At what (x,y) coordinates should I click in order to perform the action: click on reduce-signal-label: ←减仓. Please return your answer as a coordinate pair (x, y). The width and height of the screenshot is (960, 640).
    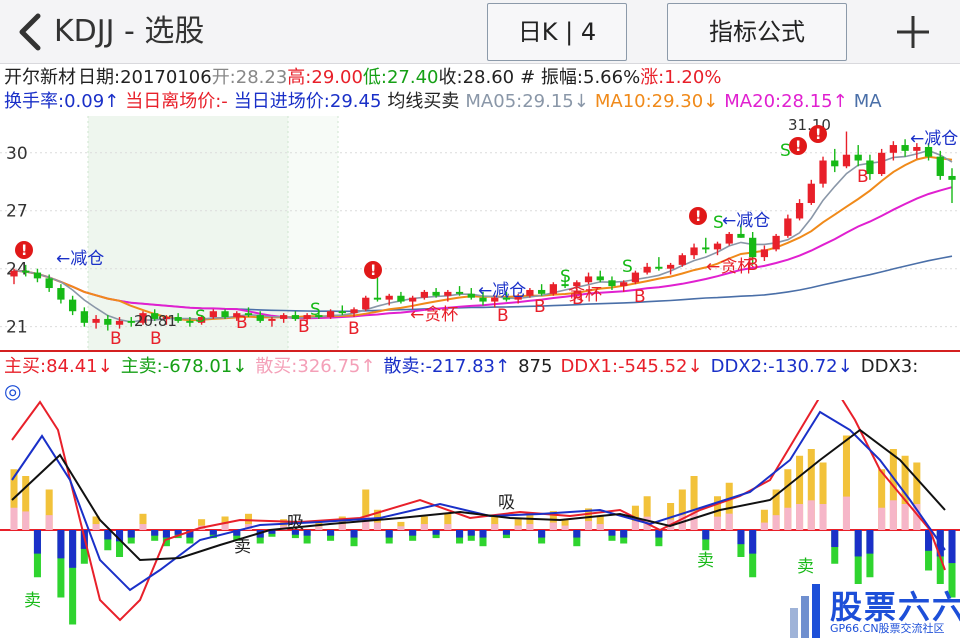
    Looking at the image, I should click on (502, 291).